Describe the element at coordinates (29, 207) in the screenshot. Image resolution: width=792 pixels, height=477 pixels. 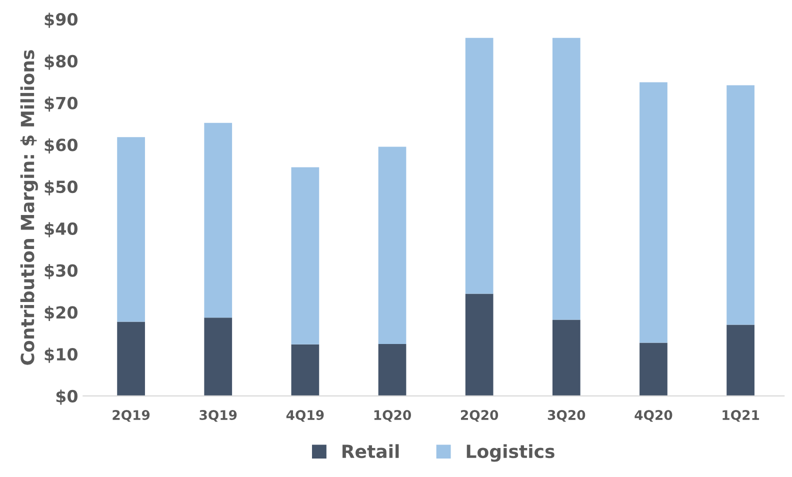
I see `y-axis-title: Contribution Margin: $ Millions` at that location.